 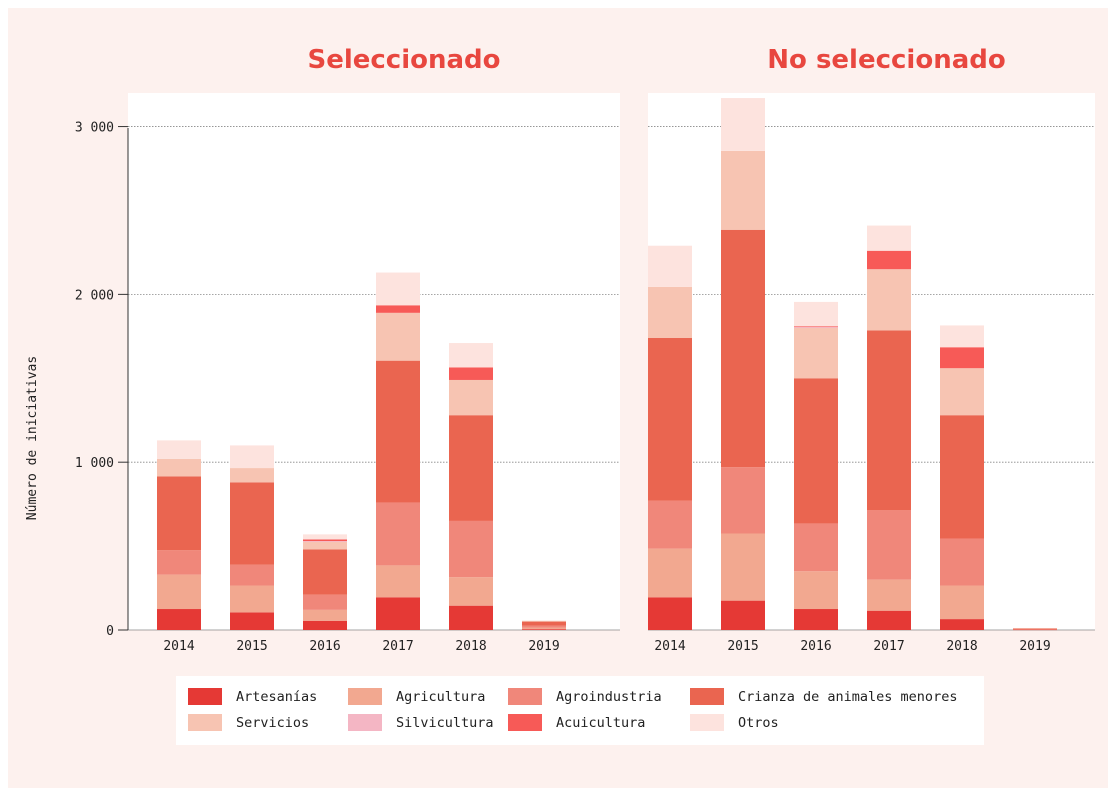 I want to click on legend-label: Silvicultura, so click(x=445, y=723).